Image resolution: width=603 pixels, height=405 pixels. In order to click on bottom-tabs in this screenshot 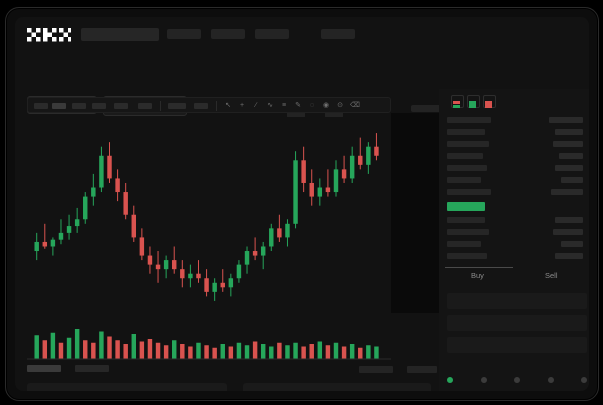, I will do `click(87, 370)`.